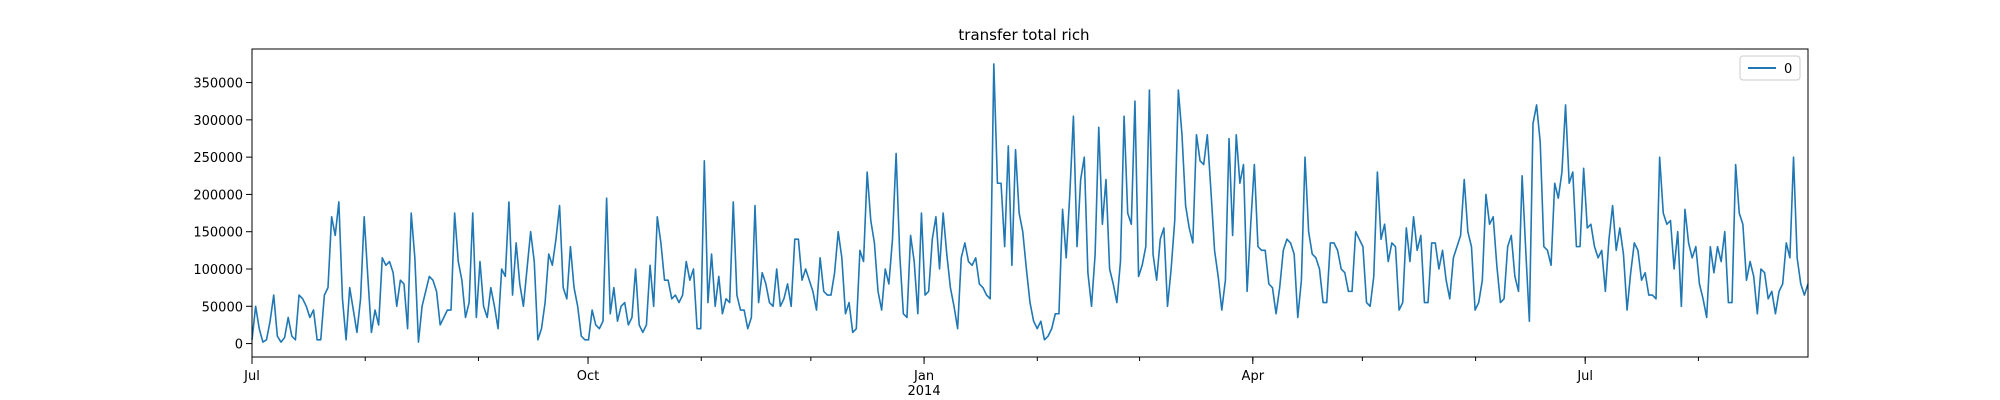 Image resolution: width=2000 pixels, height=400 pixels. What do you see at coordinates (588, 376) in the screenshot?
I see `x-tick-label: Oct` at bounding box center [588, 376].